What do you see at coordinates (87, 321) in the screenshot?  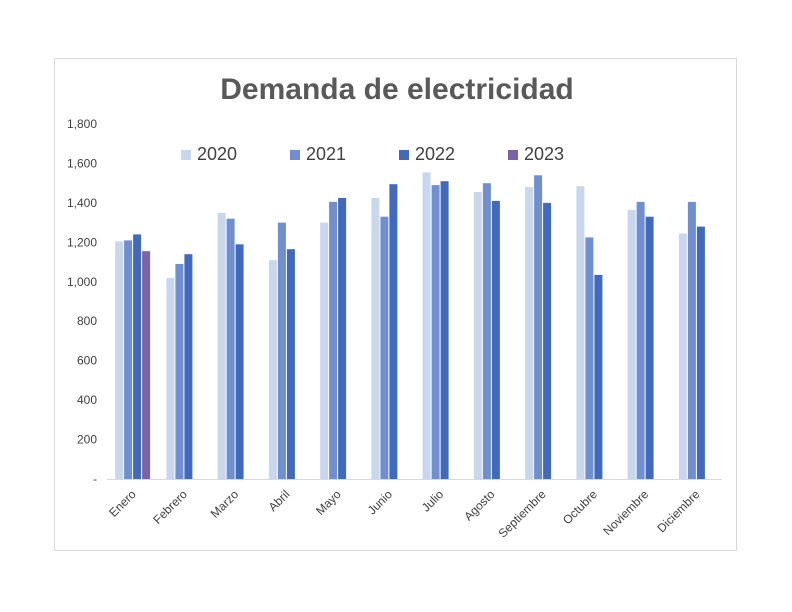 I see `y-tick-label: 800` at bounding box center [87, 321].